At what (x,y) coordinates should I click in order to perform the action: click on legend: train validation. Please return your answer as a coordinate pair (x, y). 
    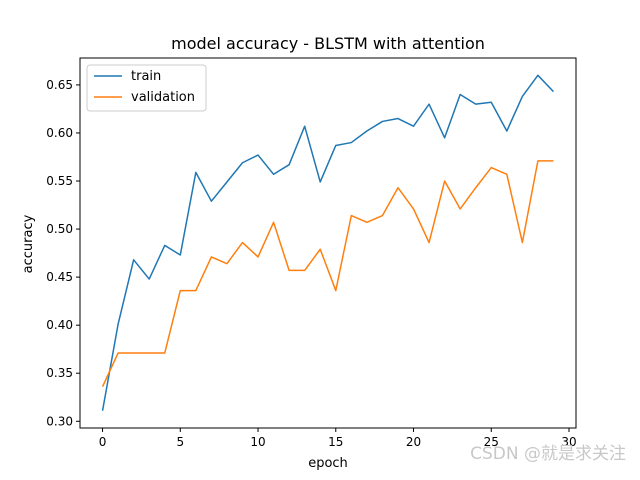
    Looking at the image, I should click on (146, 88).